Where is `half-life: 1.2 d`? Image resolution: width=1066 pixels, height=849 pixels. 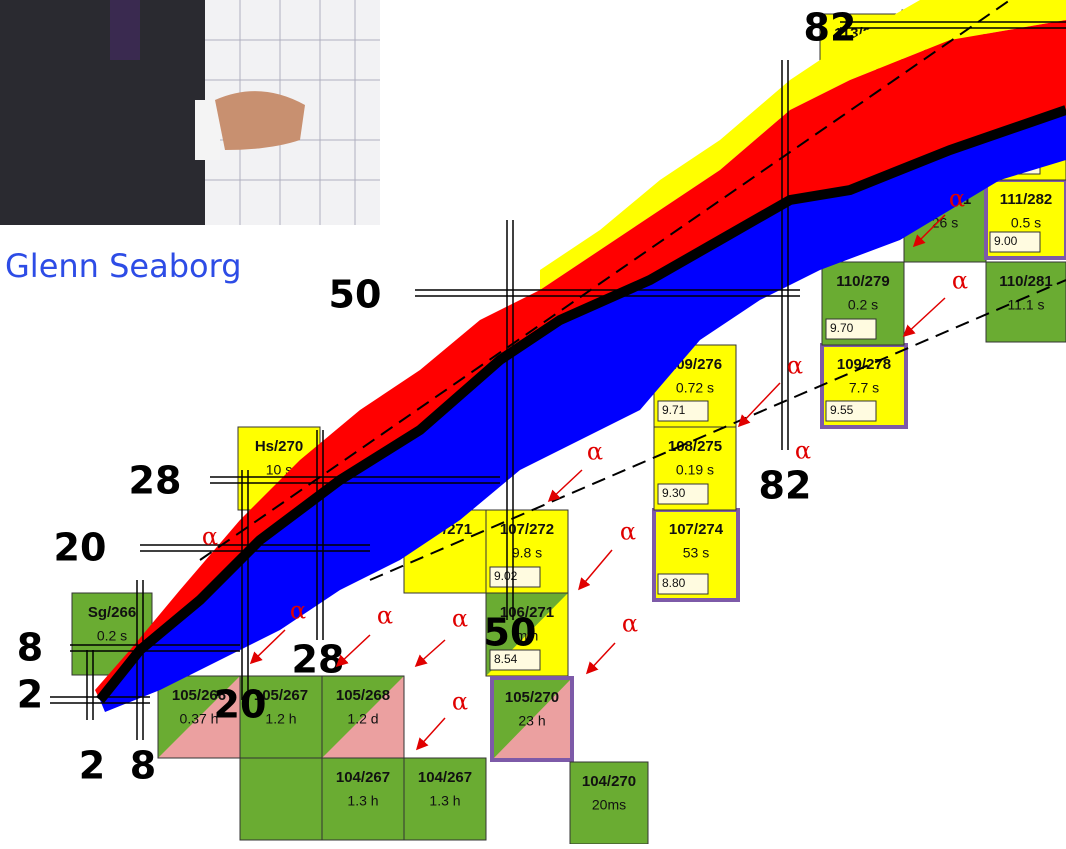
half-life: 1.2 d is located at coordinates (362, 719).